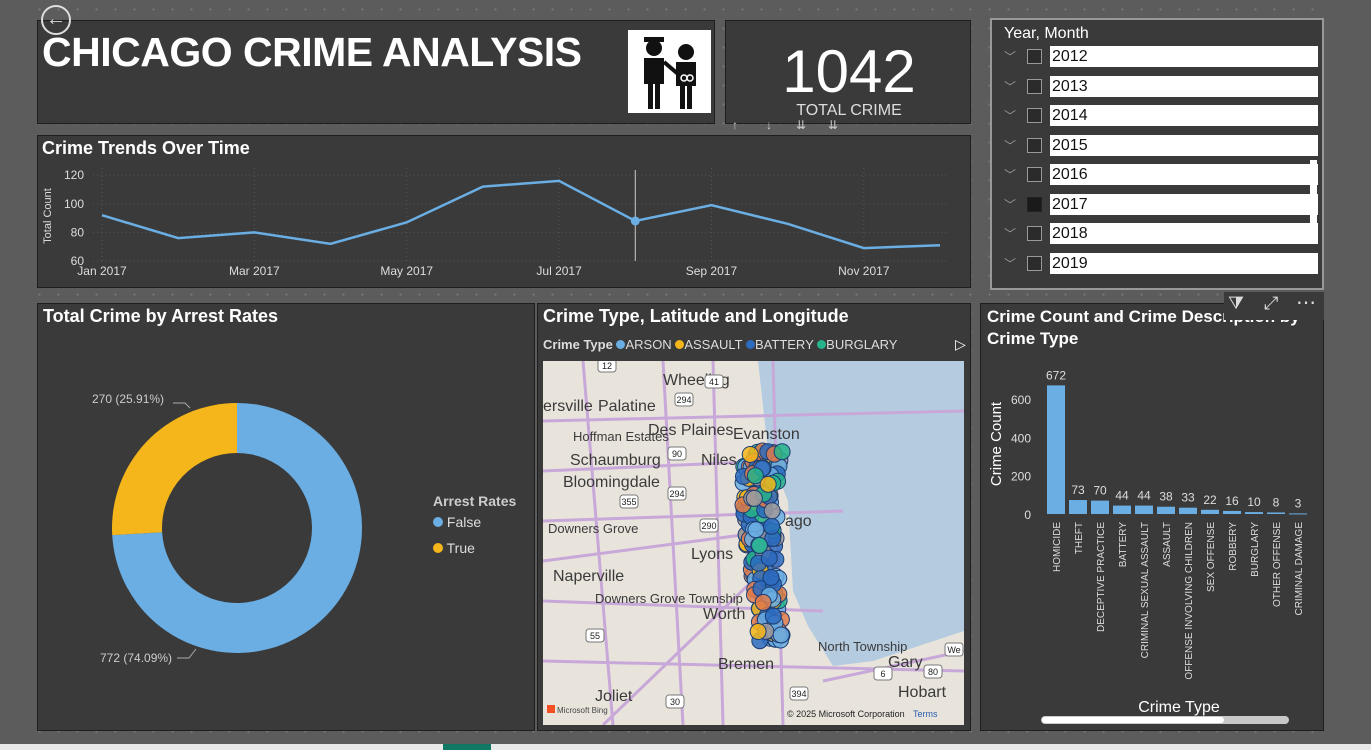 Image resolution: width=1371 pixels, height=750 pixels. What do you see at coordinates (1184, 86) in the screenshot?
I see `slicer-item-label: 2013` at bounding box center [1184, 86].